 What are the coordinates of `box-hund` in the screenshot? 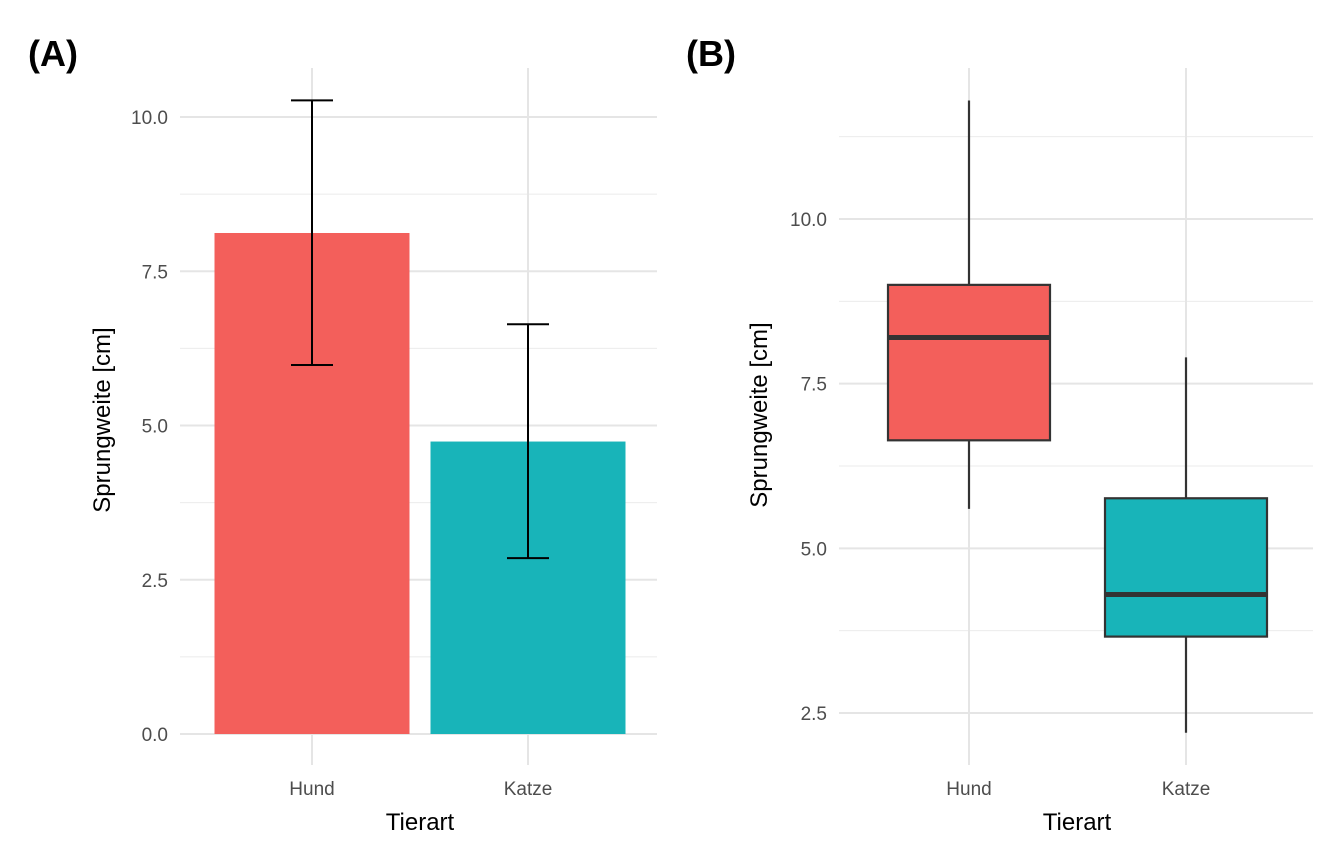 It's located at (969, 304).